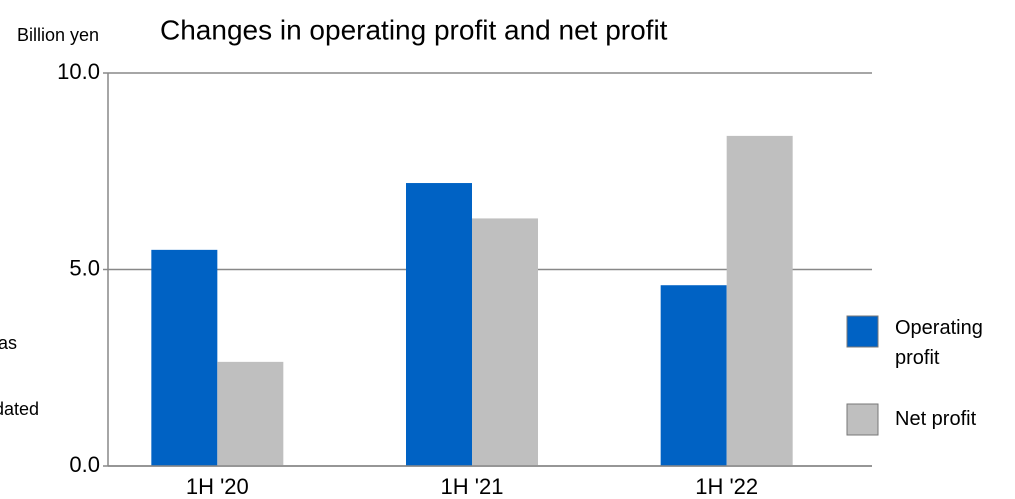  What do you see at coordinates (58, 35) in the screenshot?
I see `y-axis-label: Billion yen` at bounding box center [58, 35].